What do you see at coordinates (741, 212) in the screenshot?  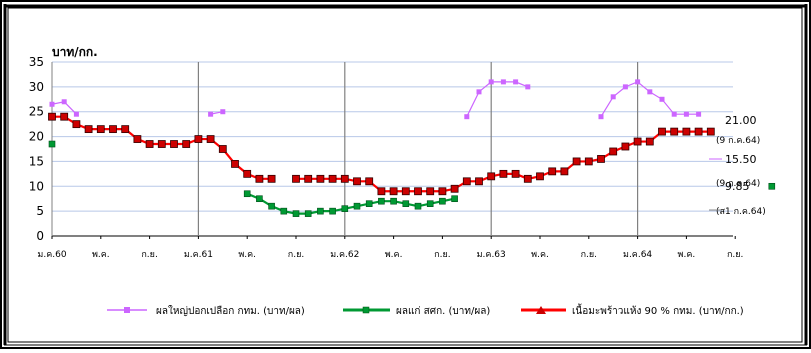 I see `end-date-label: (ส1 ก.ค.64)` at bounding box center [741, 212].